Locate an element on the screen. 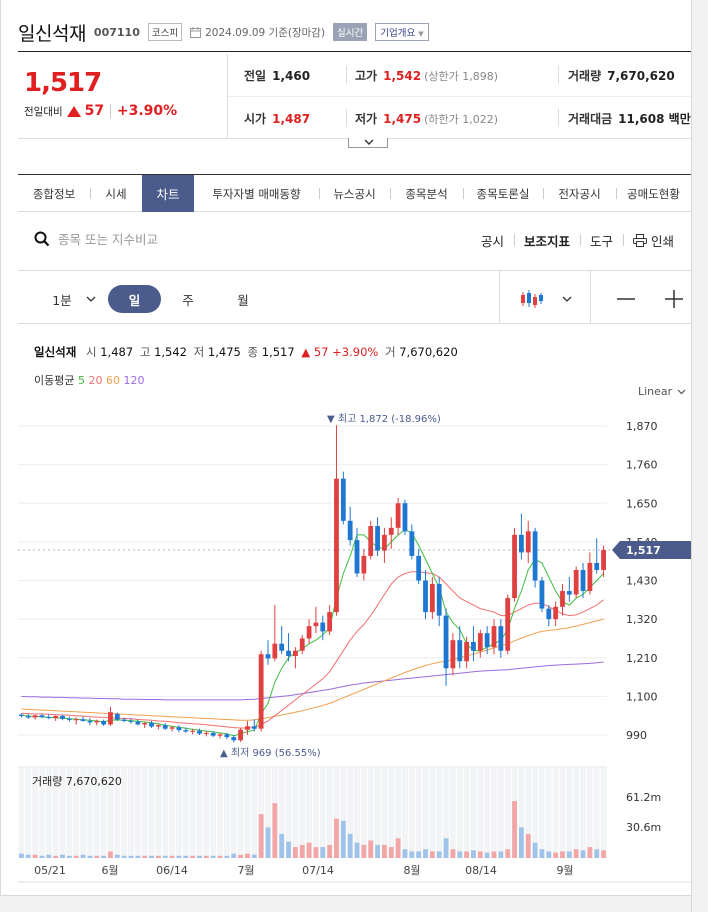 The image size is (708, 912). realtime-badge: 실시간 is located at coordinates (350, 32).